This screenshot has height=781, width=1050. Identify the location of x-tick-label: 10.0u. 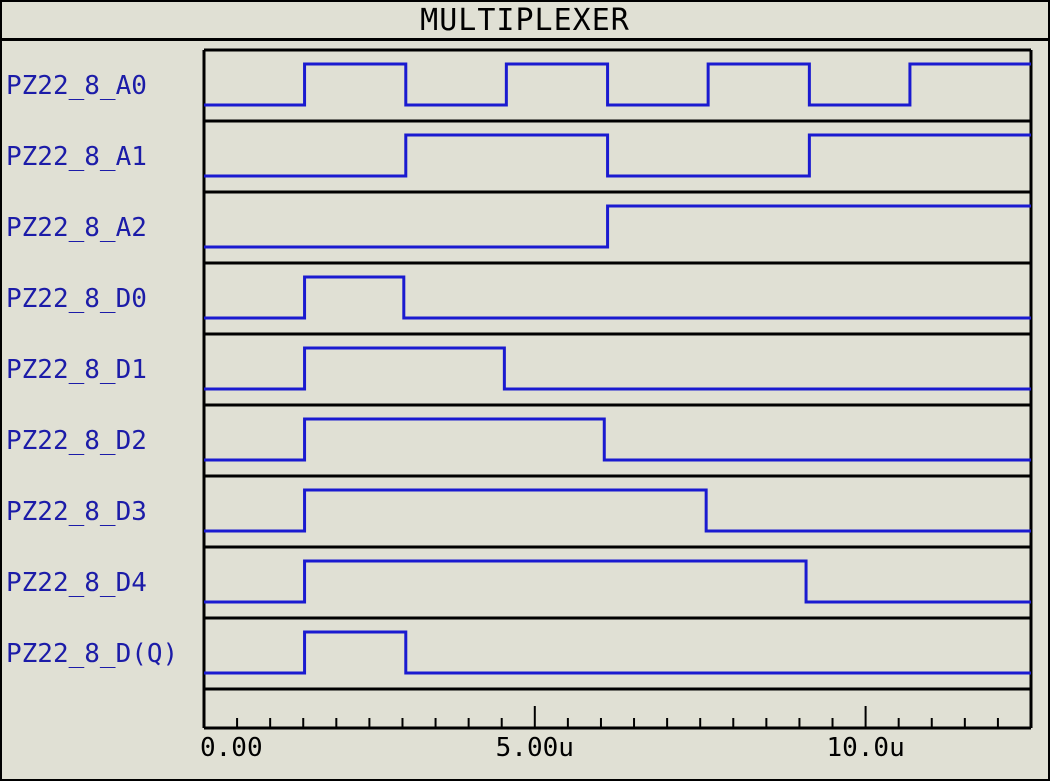
(865, 748).